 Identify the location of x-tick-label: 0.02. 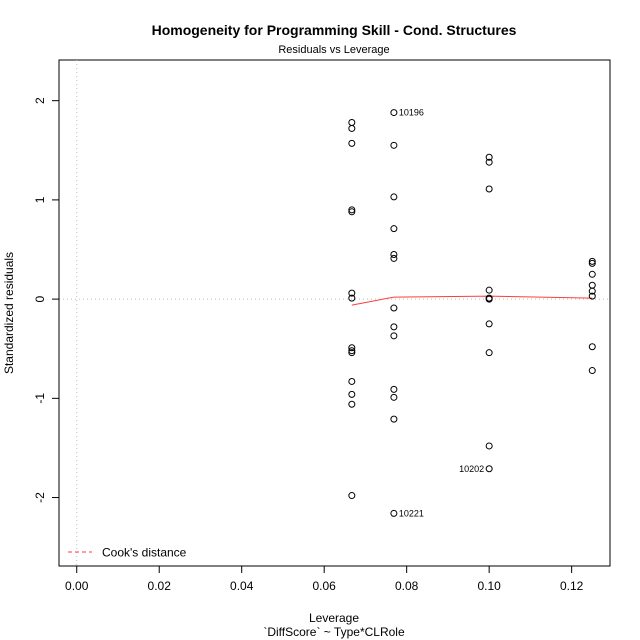
(160, 586).